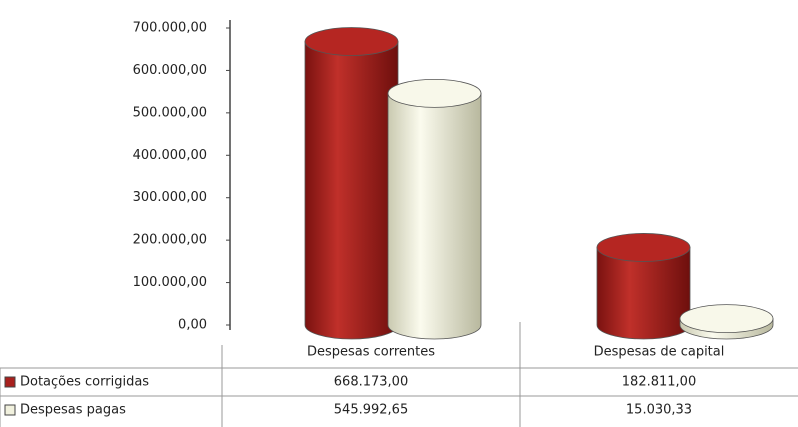  I want to click on value-label: 182.811,00, so click(659, 382).